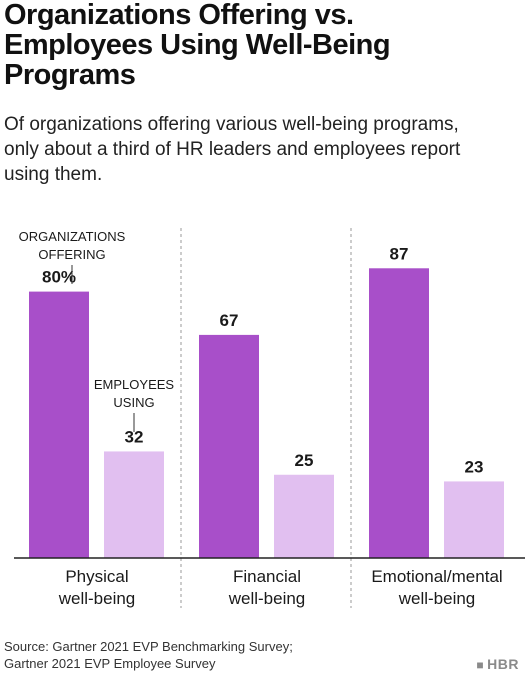 This screenshot has height=675, width=525. Describe the element at coordinates (96, 576) in the screenshot. I see `category-label-1-line-1: Physical` at that location.